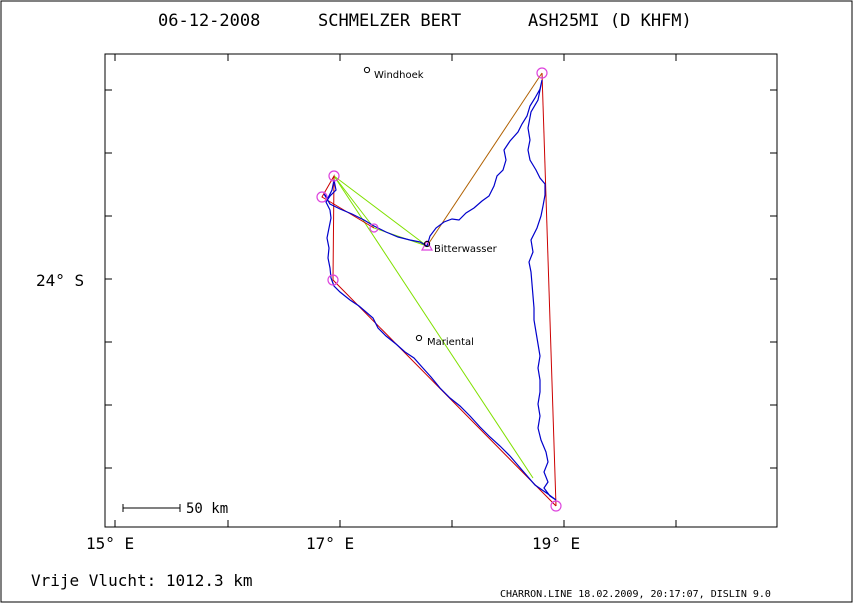  I want to click on triangle-legs, so click(433, 327).